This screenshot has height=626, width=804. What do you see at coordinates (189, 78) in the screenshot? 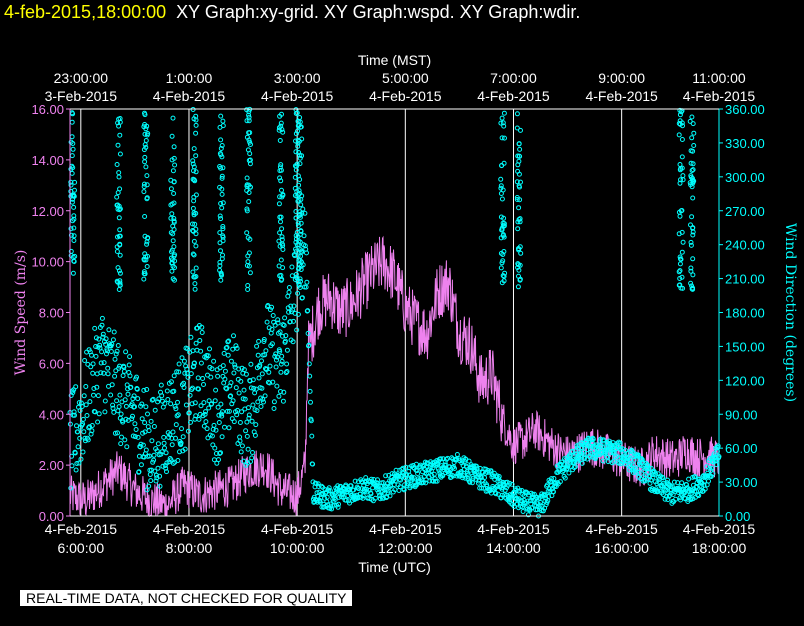
I see `top-tick-time: 1:00:00` at bounding box center [189, 78].